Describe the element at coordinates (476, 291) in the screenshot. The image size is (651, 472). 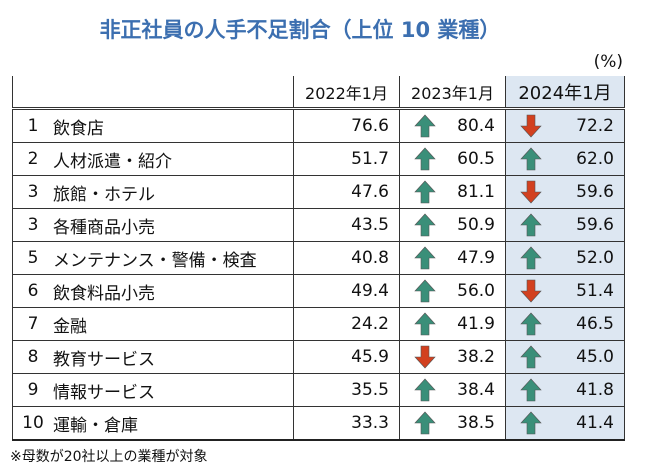
I see `value-text: 56.0` at that location.